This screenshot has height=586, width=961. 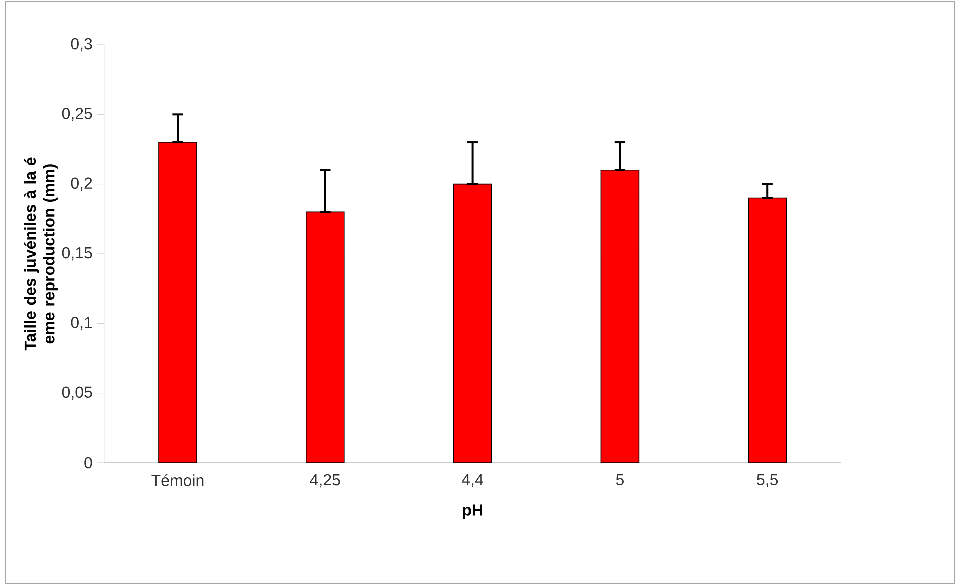 I want to click on y-tick-label: 0,05, so click(x=77, y=393).